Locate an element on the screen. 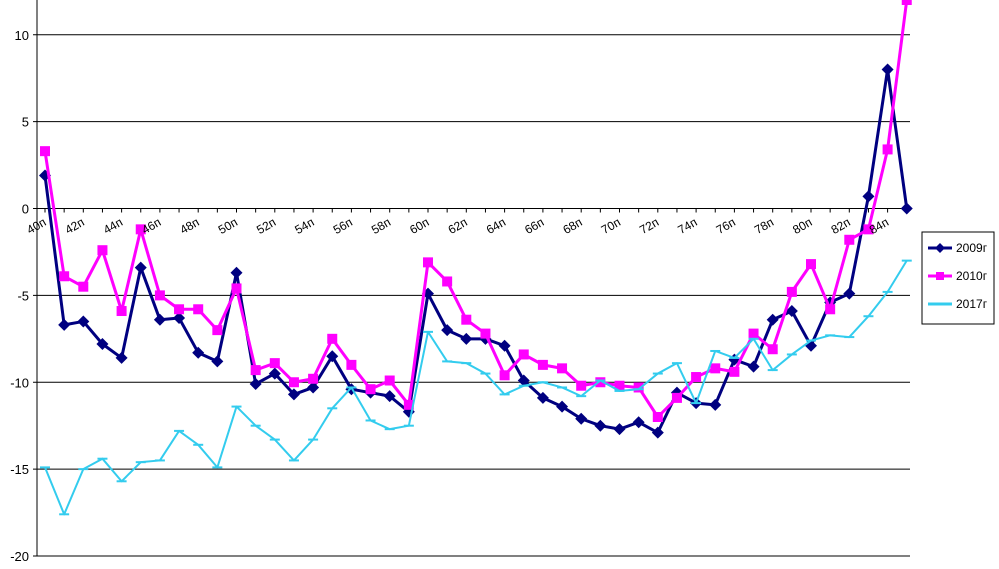 The height and width of the screenshot is (569, 999). x-tick-label: 56п is located at coordinates (343, 226).